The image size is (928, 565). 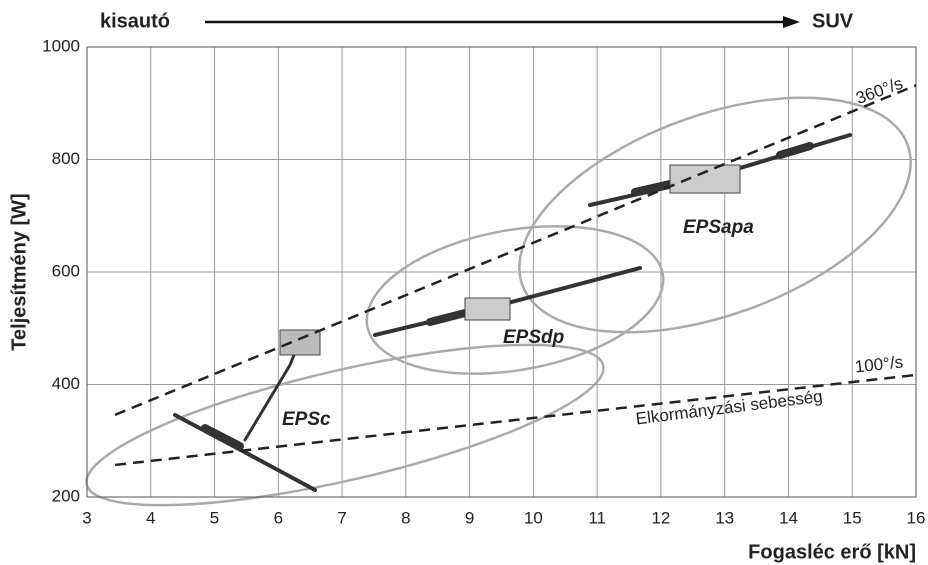 What do you see at coordinates (729, 408) in the screenshot?
I see `annotation: Elkormányzási sebesség` at bounding box center [729, 408].